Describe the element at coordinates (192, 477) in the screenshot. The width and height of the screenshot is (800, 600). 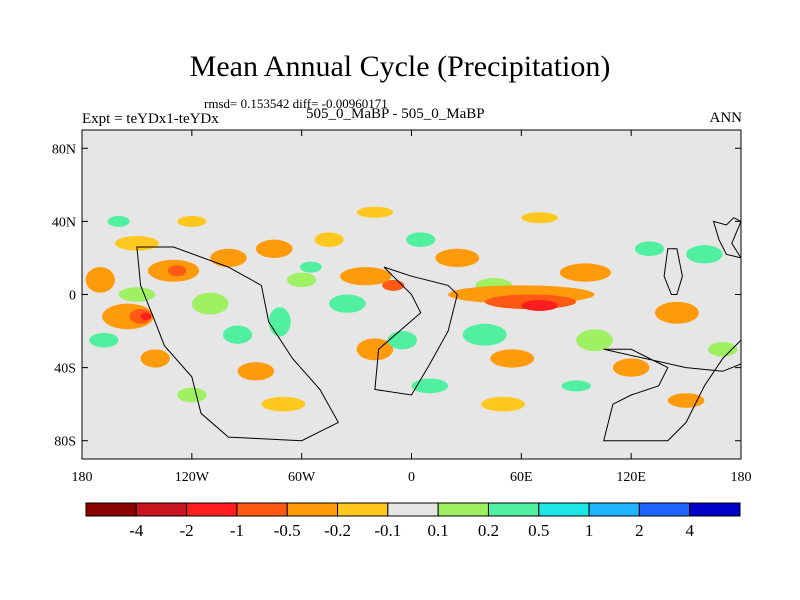
I see `x-tick-label: 120W` at that location.